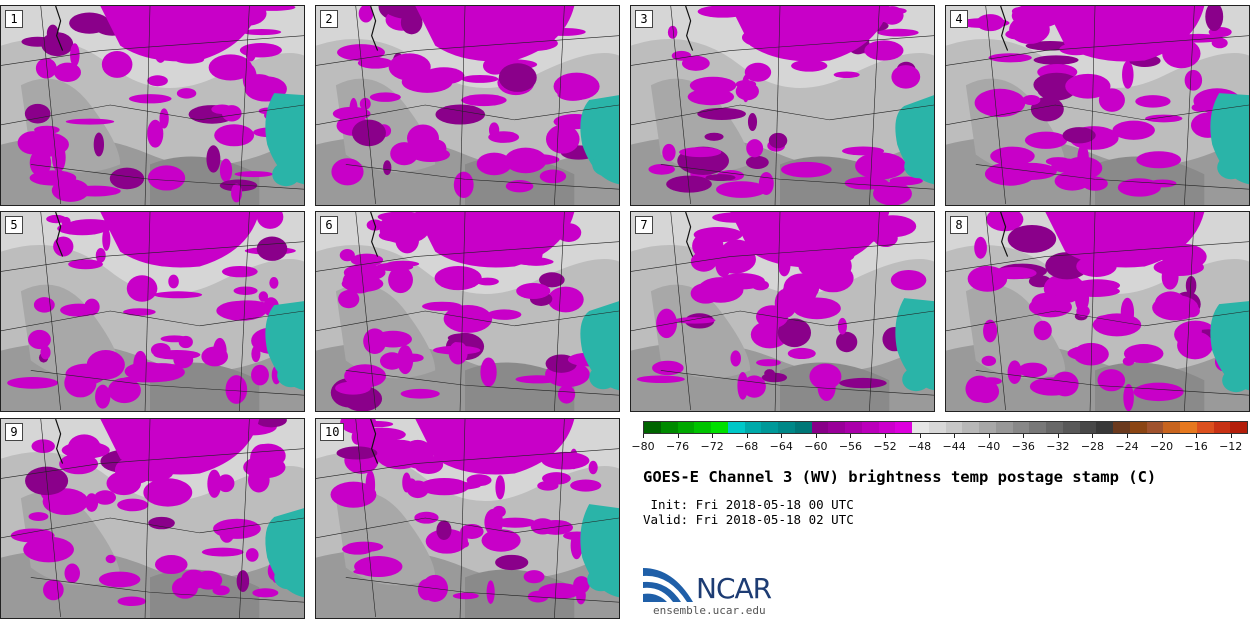 The width and height of the screenshot is (1260, 619). Describe the element at coordinates (989, 446) in the screenshot. I see `colorbar-tick-label: −40` at that location.